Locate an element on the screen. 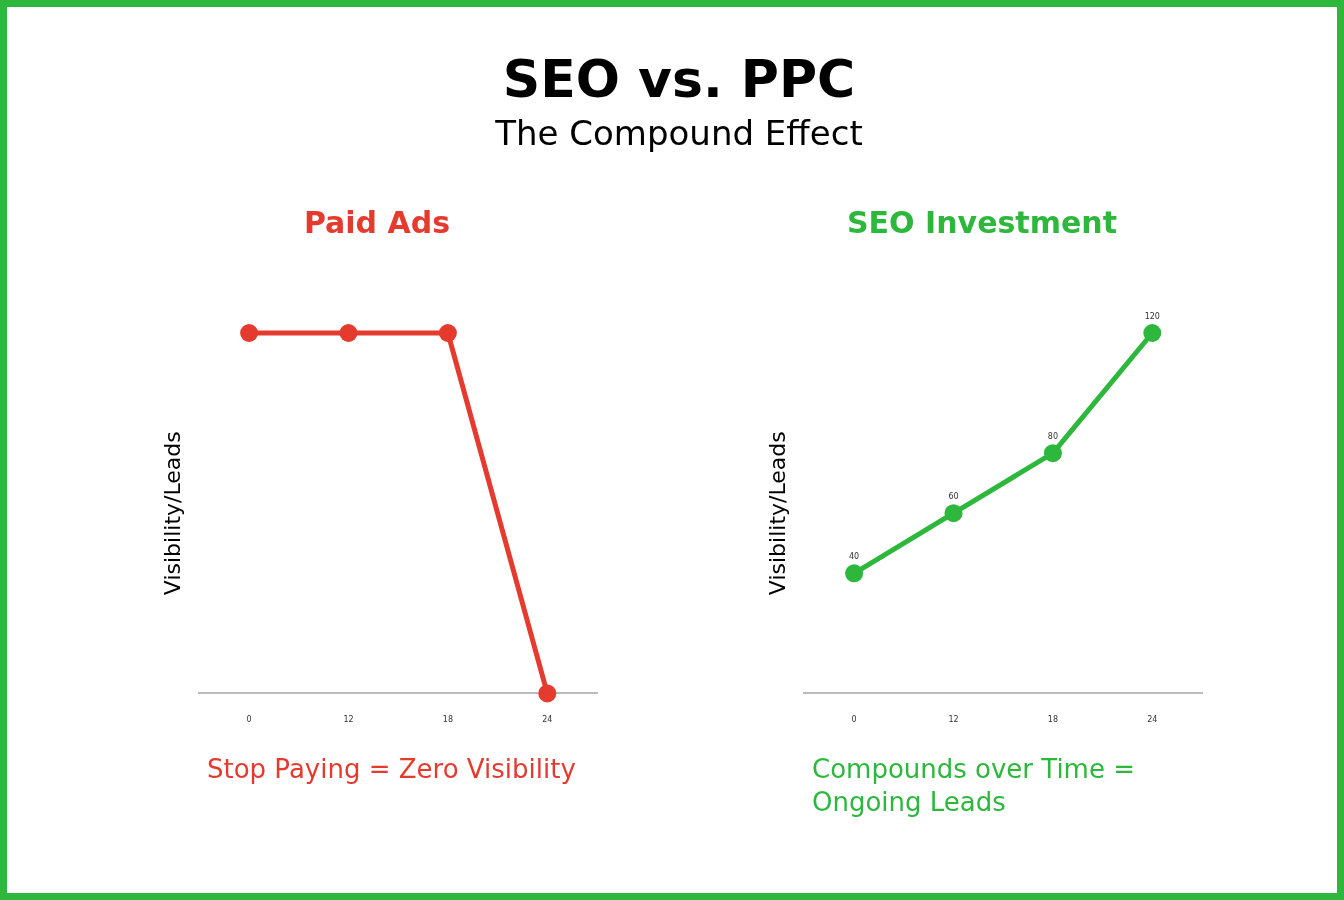 The width and height of the screenshot is (1344, 900). text: SEO vs. PPC is located at coordinates (679, 79).